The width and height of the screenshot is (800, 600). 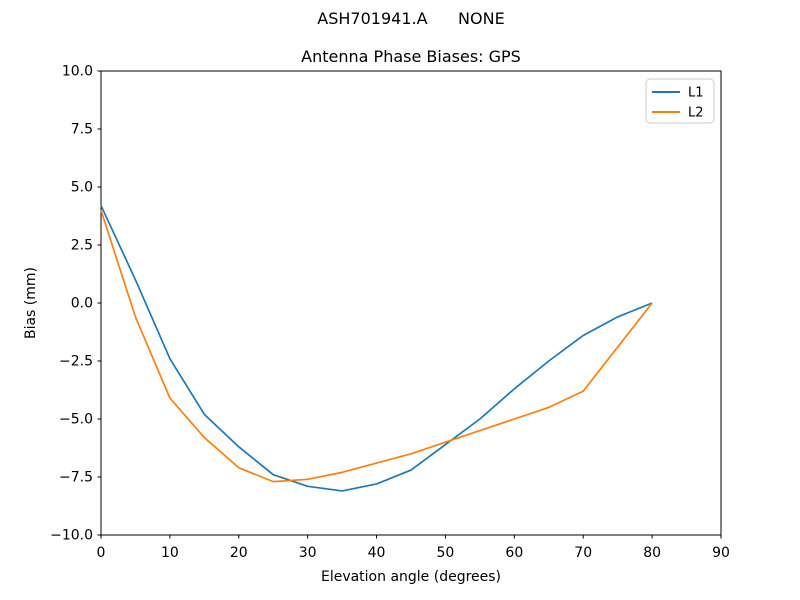 I want to click on x-tick-label: 10, so click(x=170, y=553).